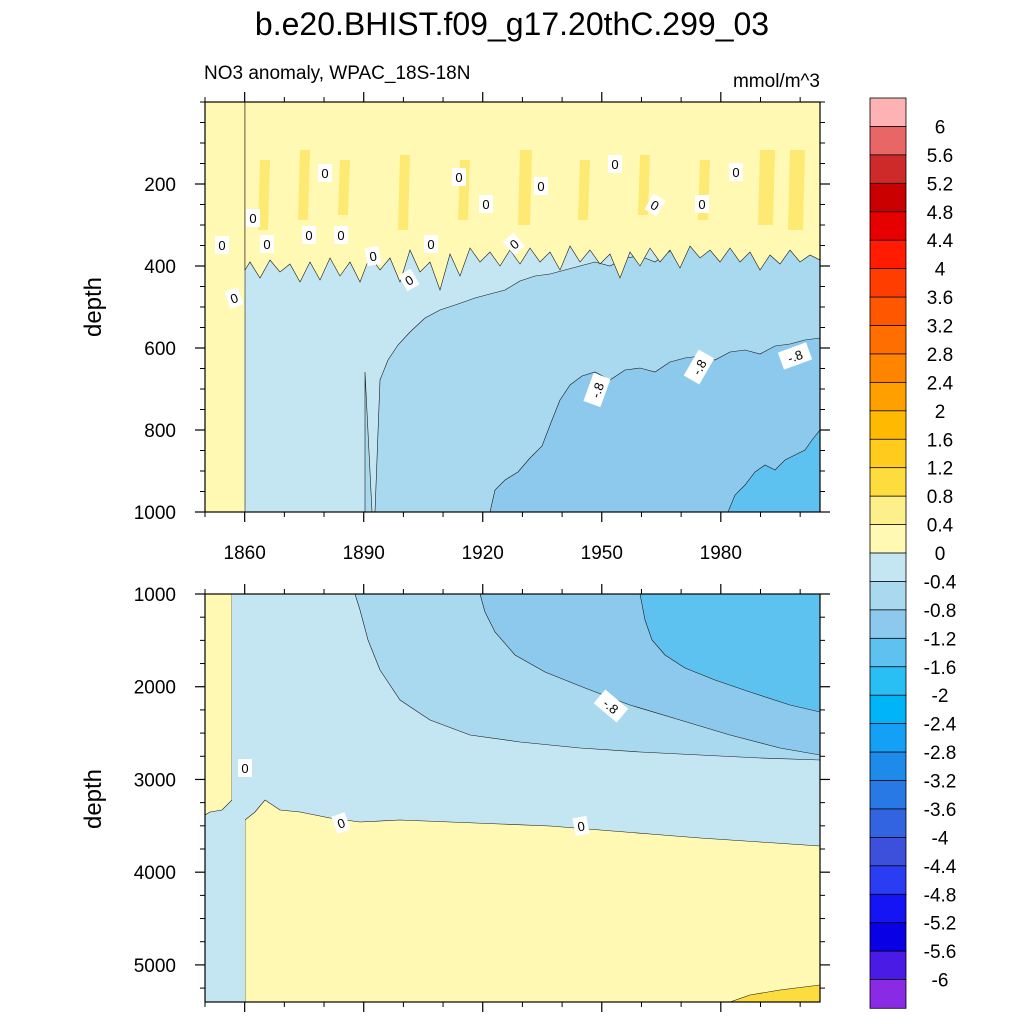 The width and height of the screenshot is (1024, 1024). I want to click on colorbar-label: -3.2, so click(940, 782).